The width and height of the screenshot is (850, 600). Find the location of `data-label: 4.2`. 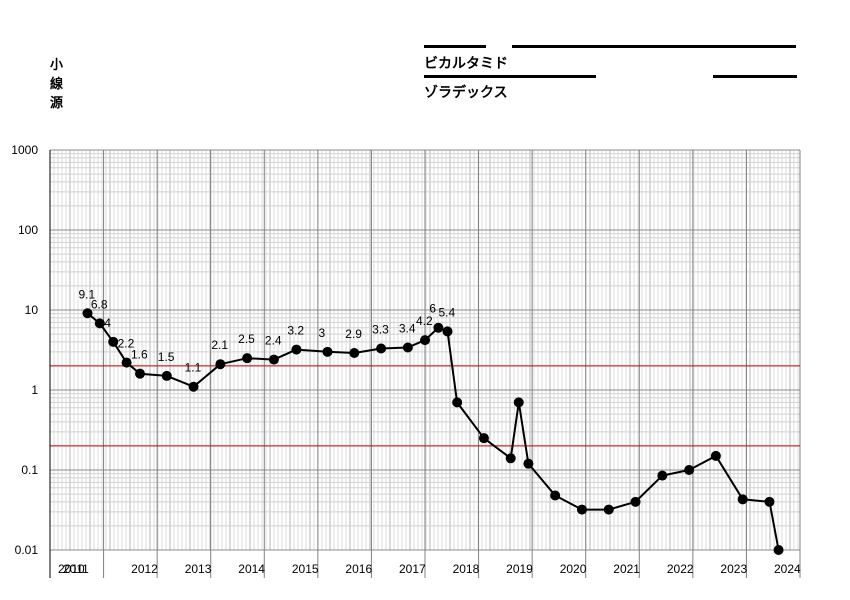

data-label: 4.2 is located at coordinates (424, 321).